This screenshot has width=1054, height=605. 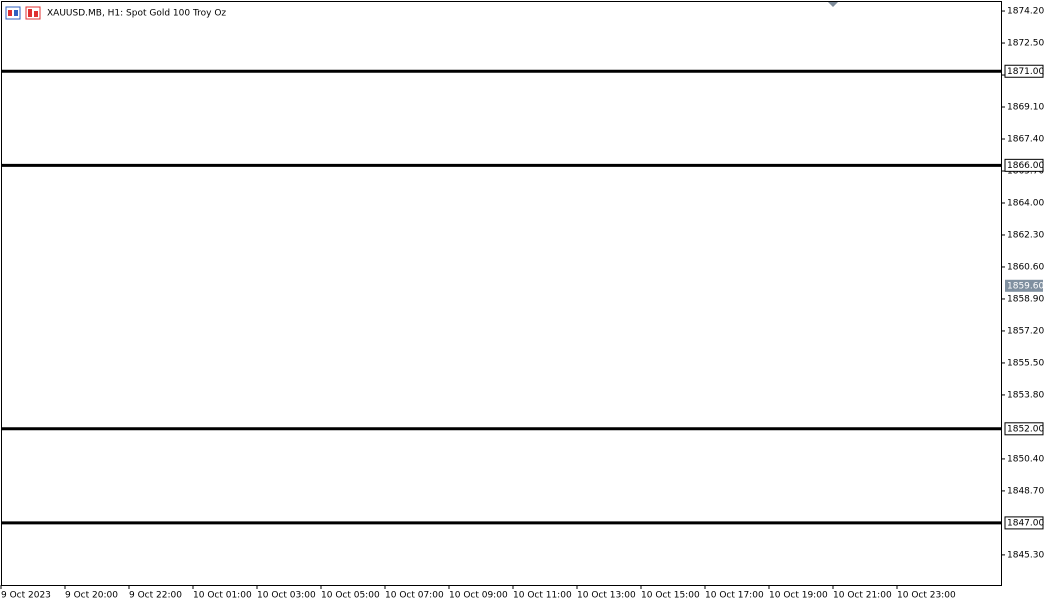 I want to click on y-tick-label: 1862.30, so click(x=1025, y=235).